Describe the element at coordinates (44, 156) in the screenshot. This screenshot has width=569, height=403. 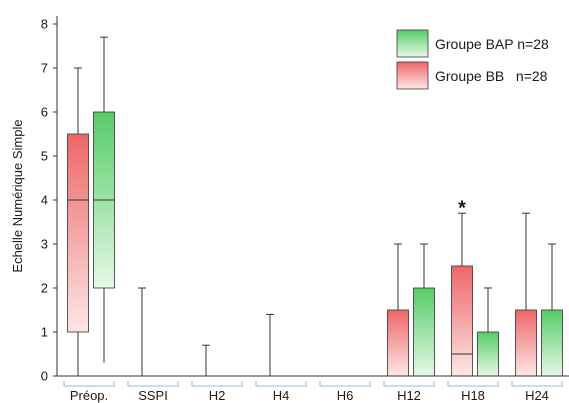
I see `y-tick-label: 5` at that location.